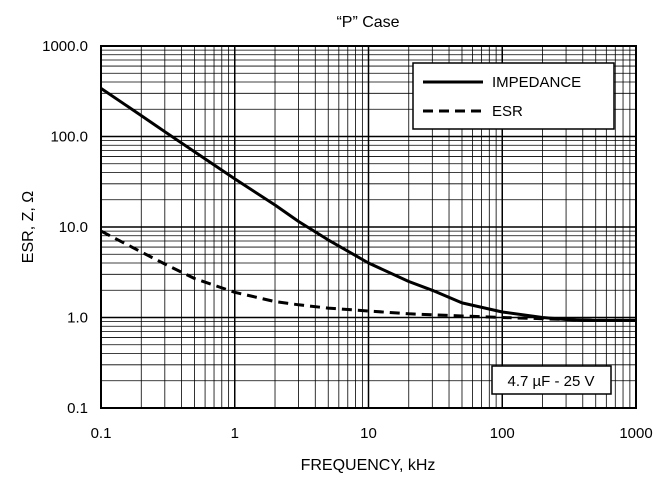 The width and height of the screenshot is (671, 481). I want to click on x-axis-title: FREQUENCY, kHz, so click(368, 465).